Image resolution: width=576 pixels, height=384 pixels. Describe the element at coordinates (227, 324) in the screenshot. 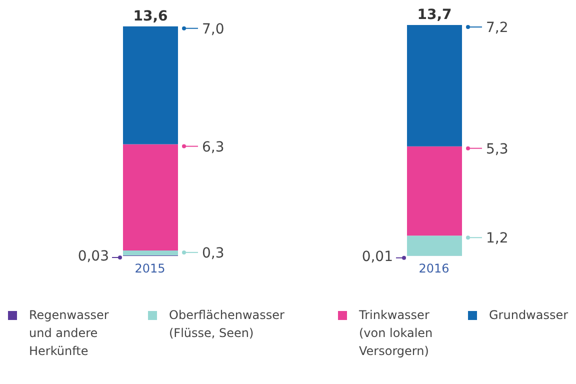

I see `legend-label: Oberflächenwasser (Flüsse, Seen)` at that location.